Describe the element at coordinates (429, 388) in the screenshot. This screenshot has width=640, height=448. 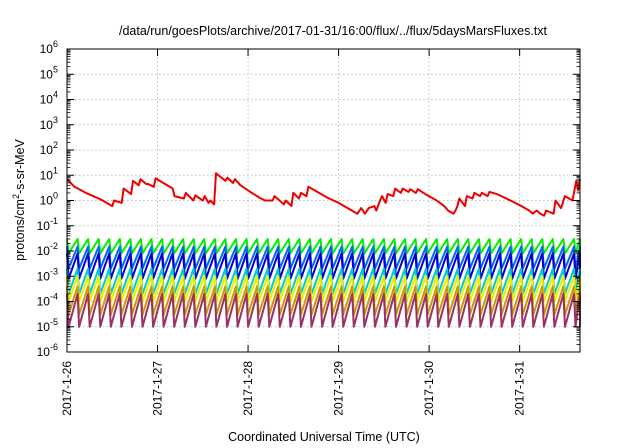
I see `x-tick-label: 2017-1-30` at that location.